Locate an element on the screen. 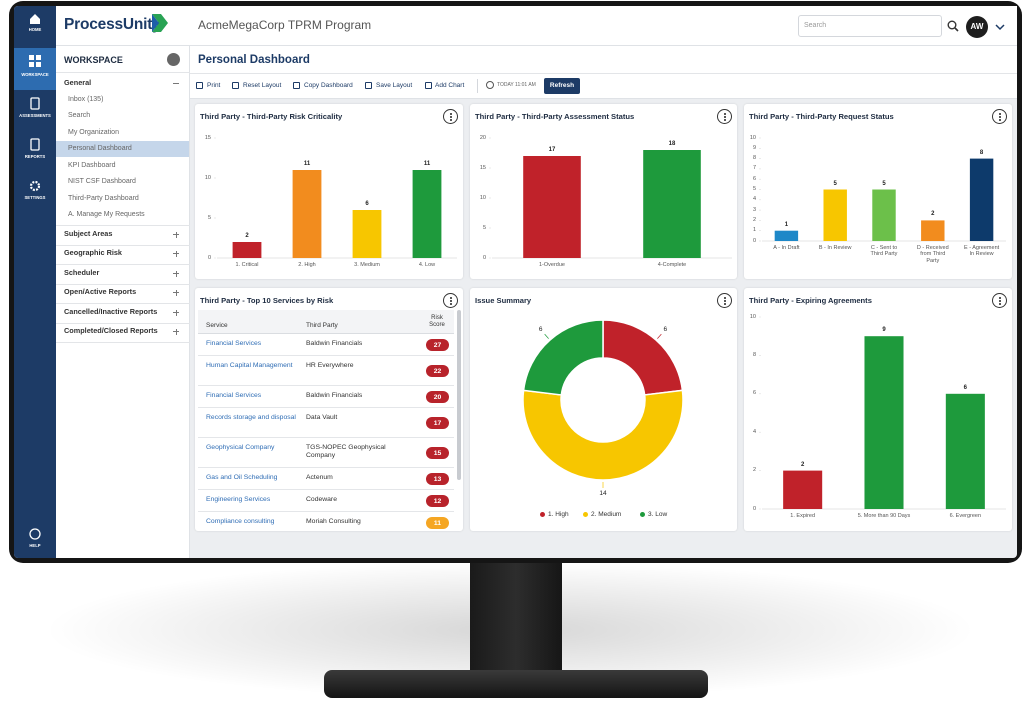  column-header: Risk Score is located at coordinates (437, 321).